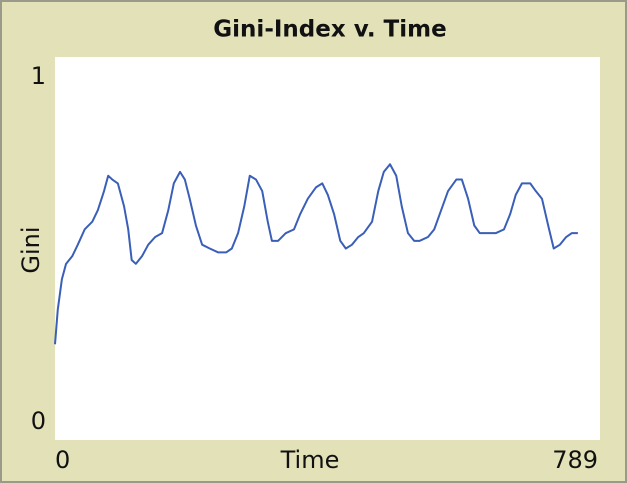  Describe the element at coordinates (575, 460) in the screenshot. I see `x-tick-label: 789` at that location.